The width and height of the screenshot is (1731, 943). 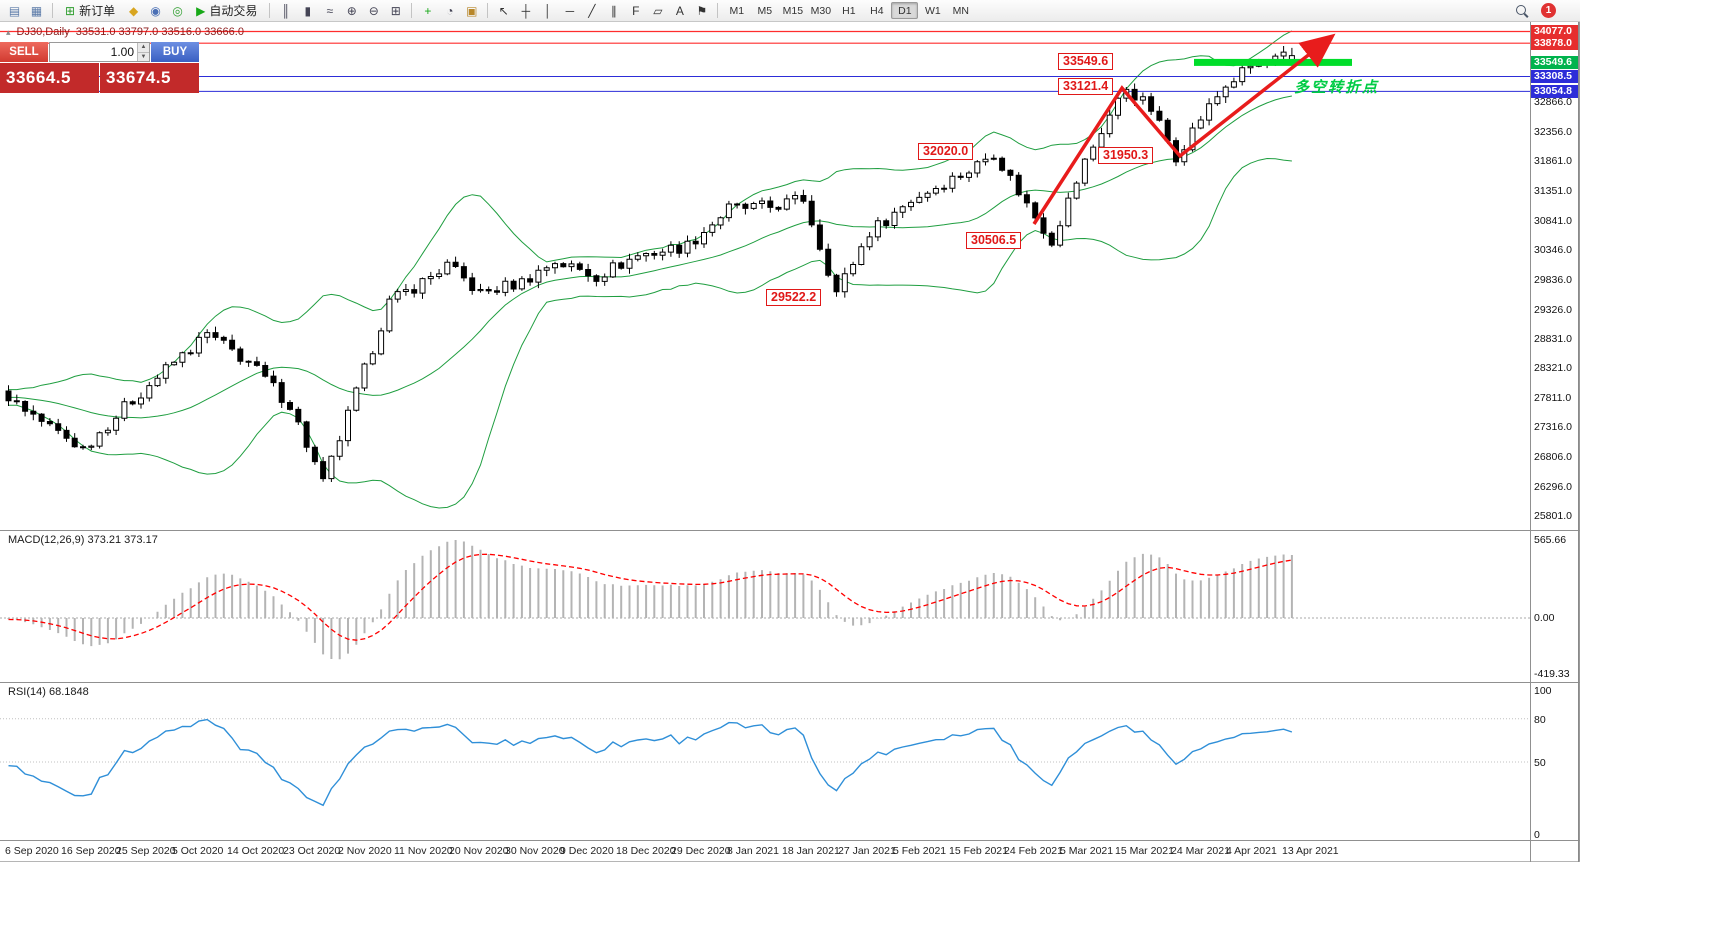 I want to click on line-chart-icon-glyph: ≈, so click(x=330, y=10).